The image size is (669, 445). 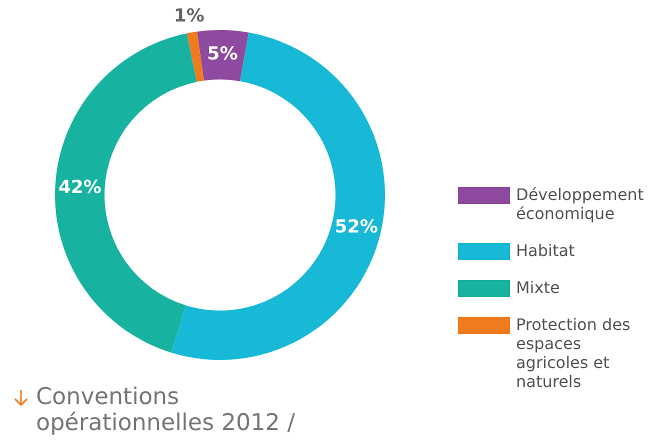 What do you see at coordinates (166, 410) in the screenshot?
I see `text: Conventions opérationnelles 2012 /` at bounding box center [166, 410].